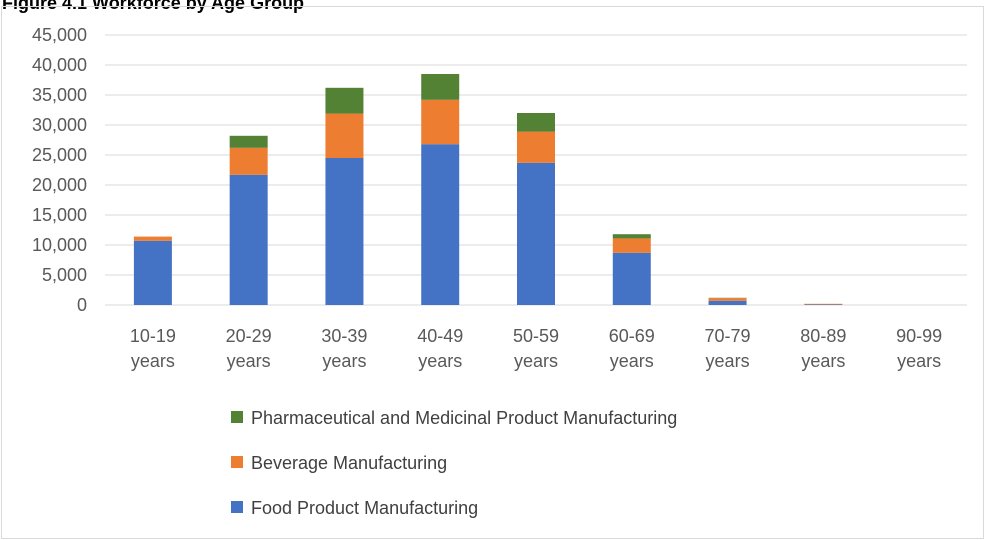  I want to click on y-tick-label: 20,000, so click(59, 185).